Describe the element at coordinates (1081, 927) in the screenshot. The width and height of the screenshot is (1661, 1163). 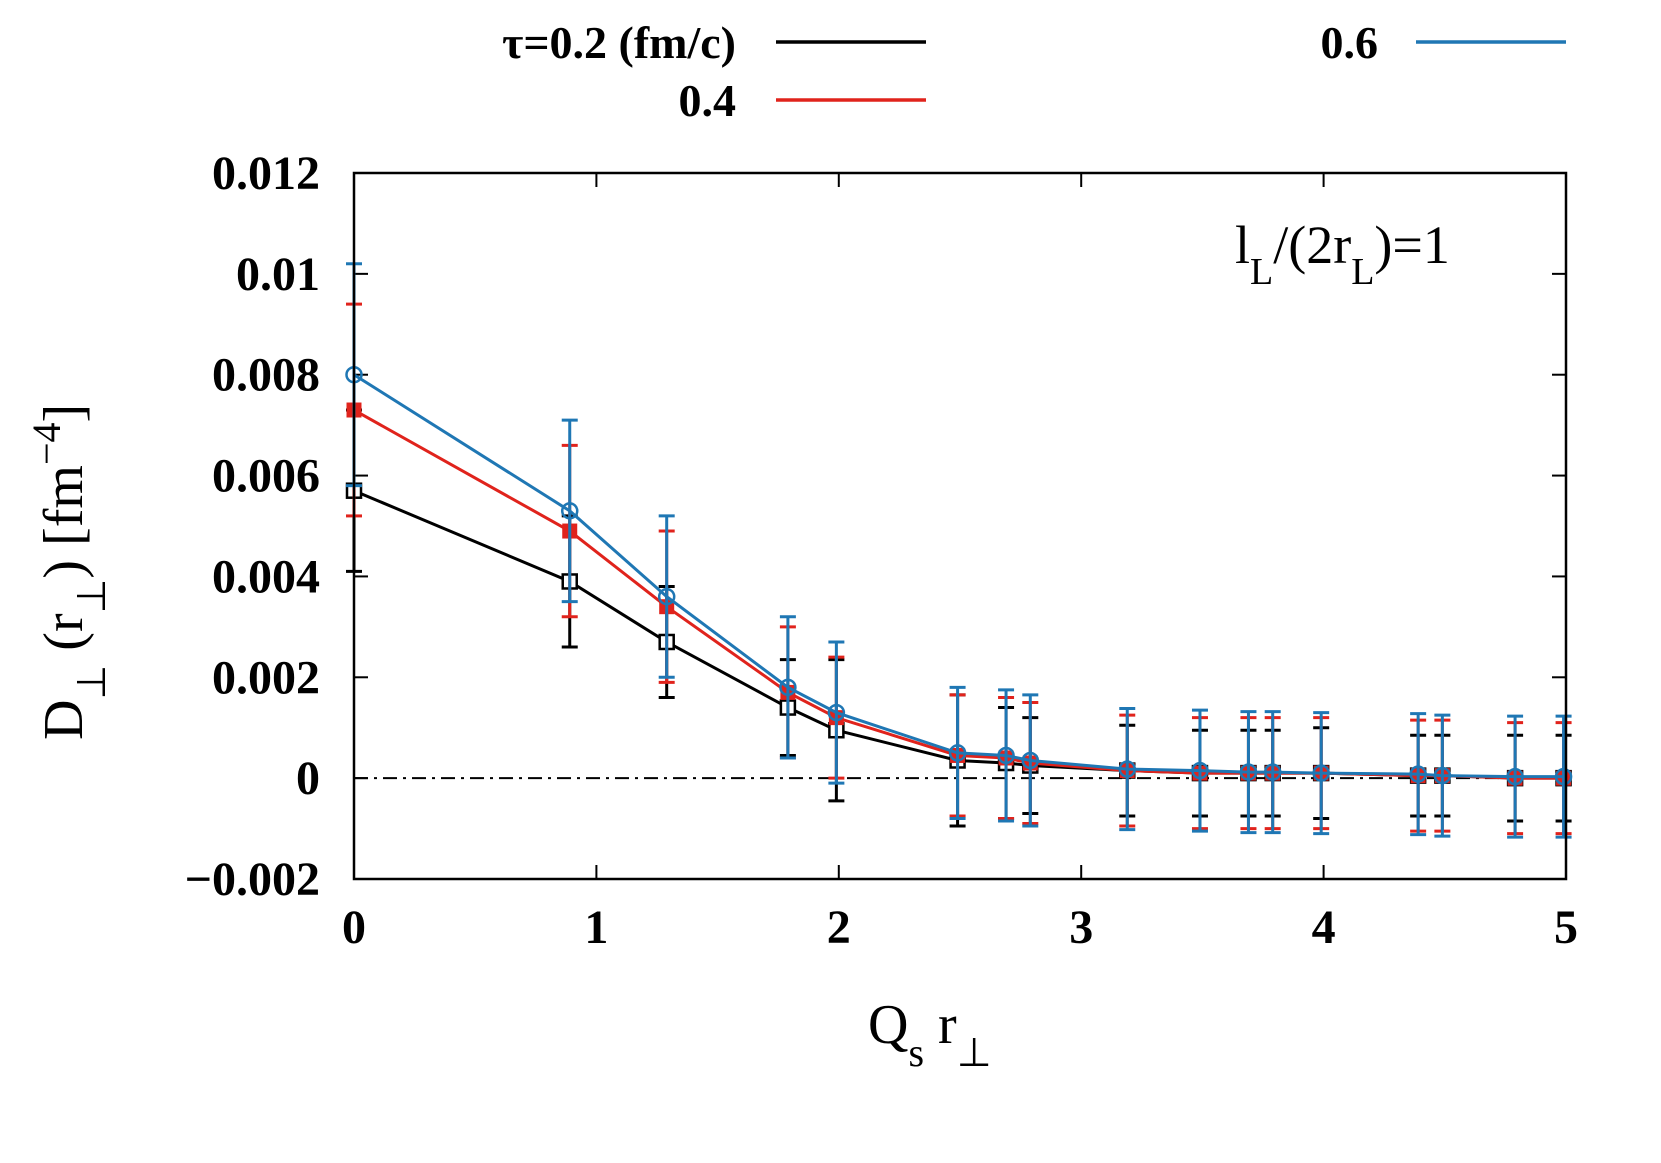
I see `x-tick-label: 3` at that location.